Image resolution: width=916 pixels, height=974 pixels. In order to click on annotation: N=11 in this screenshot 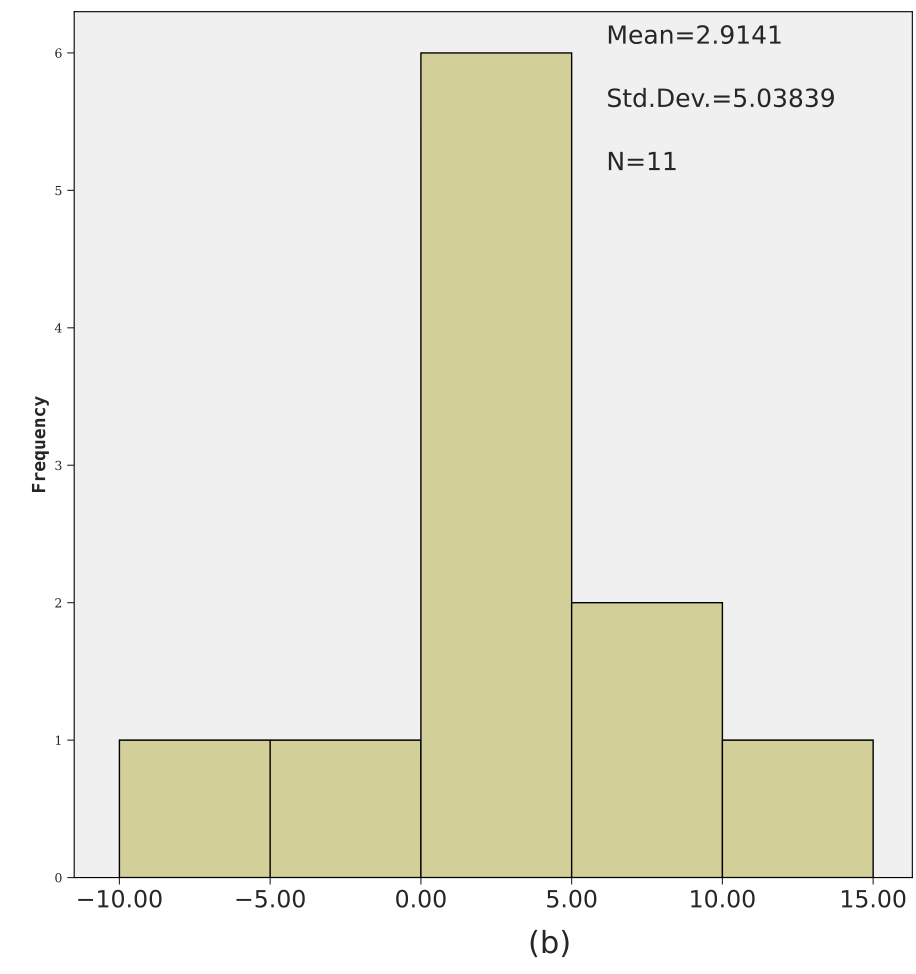, I will do `click(642, 161)`.